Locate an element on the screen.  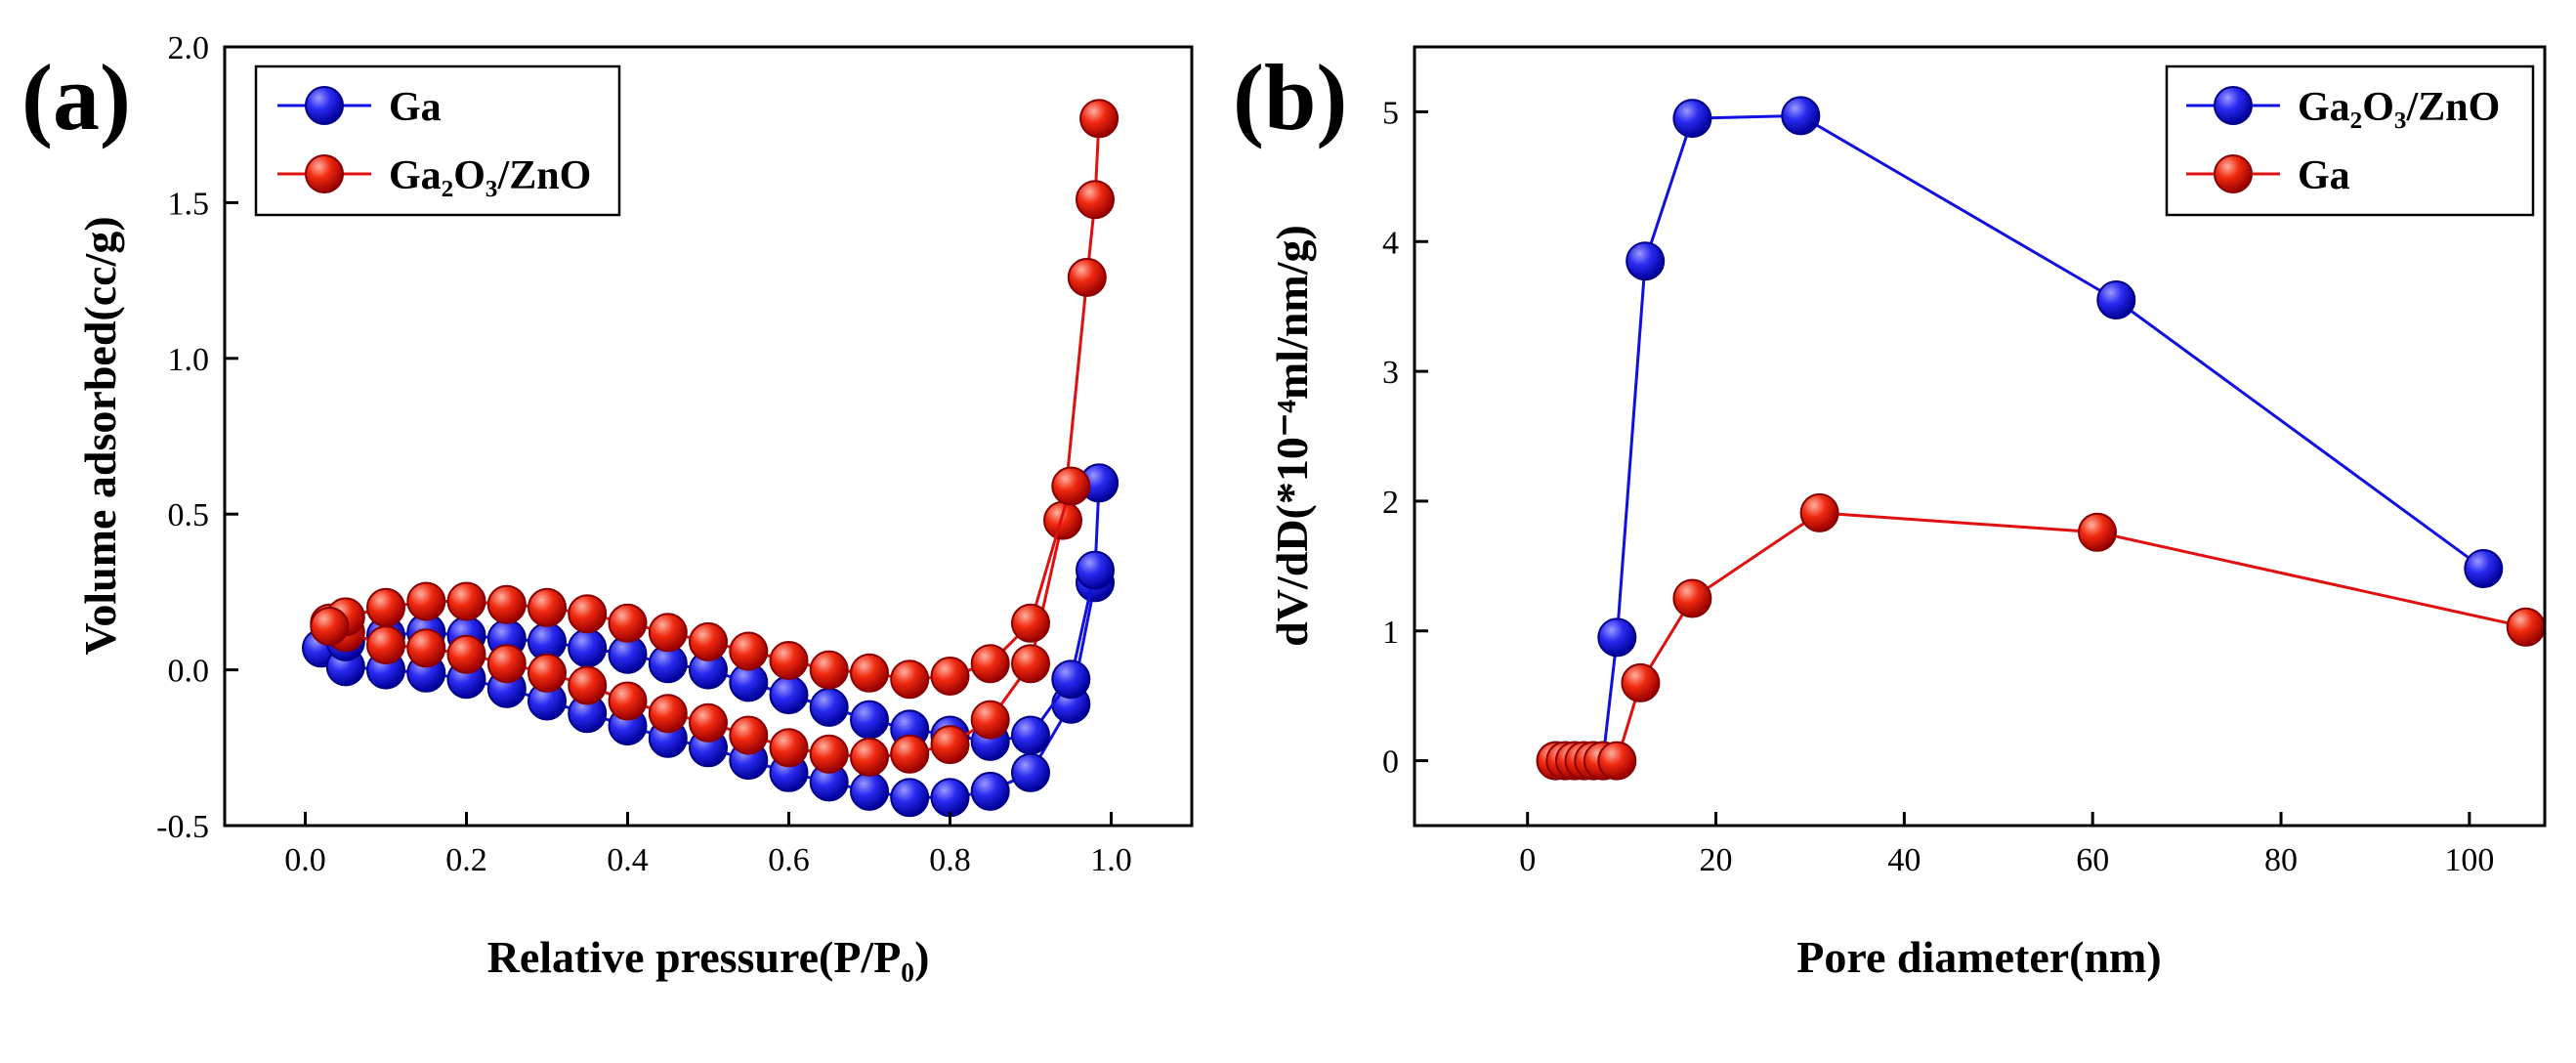
legend-label-b-1: Ga is located at coordinates (2324, 175).